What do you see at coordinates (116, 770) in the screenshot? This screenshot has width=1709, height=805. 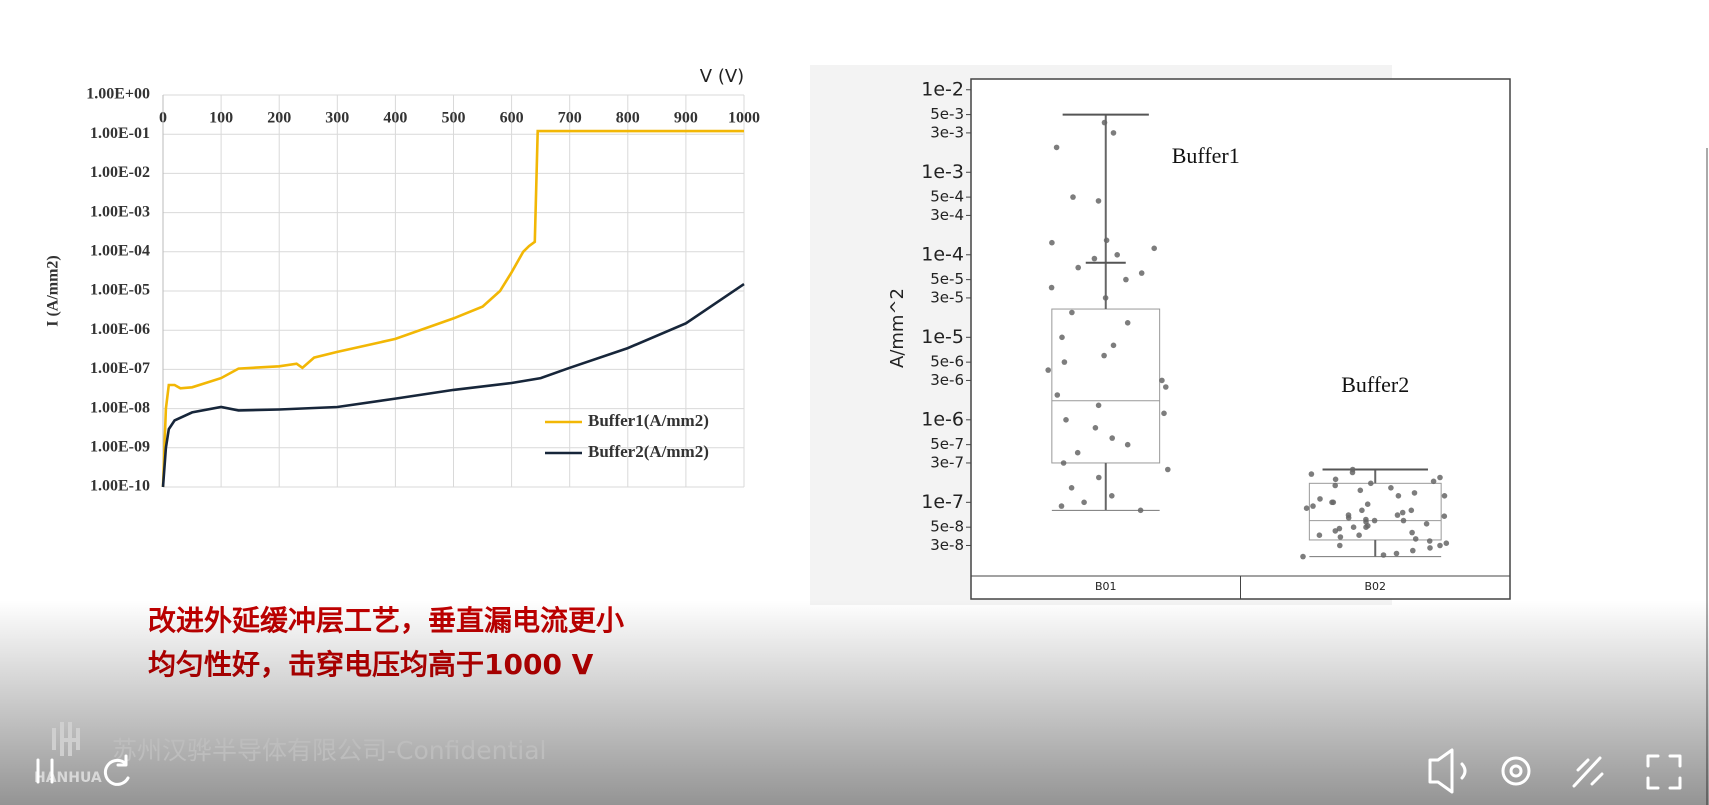 I see `replay-button` at bounding box center [116, 770].